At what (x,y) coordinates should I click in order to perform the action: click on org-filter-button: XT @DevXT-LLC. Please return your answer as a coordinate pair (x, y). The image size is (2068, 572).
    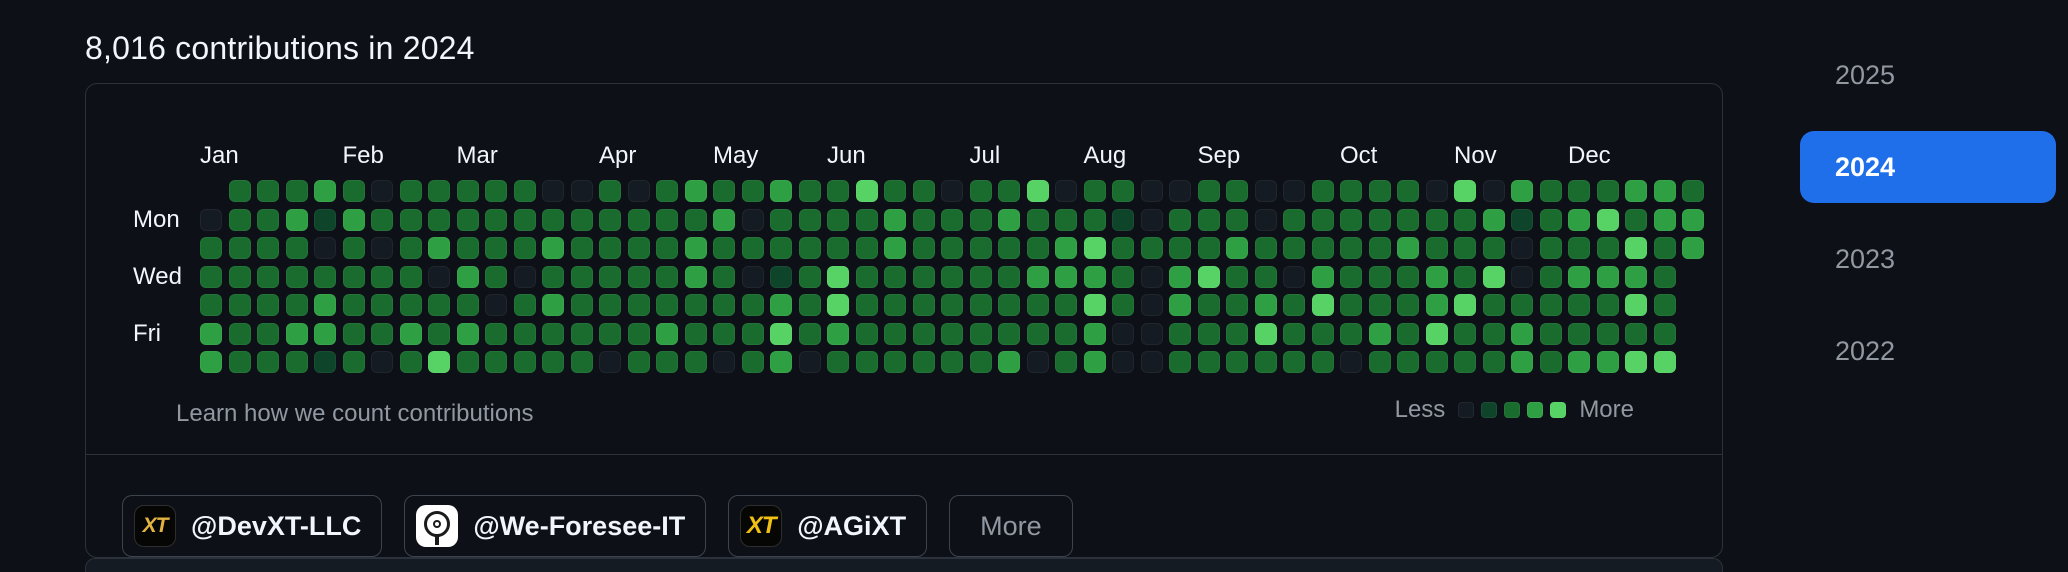
    Looking at the image, I should click on (252, 526).